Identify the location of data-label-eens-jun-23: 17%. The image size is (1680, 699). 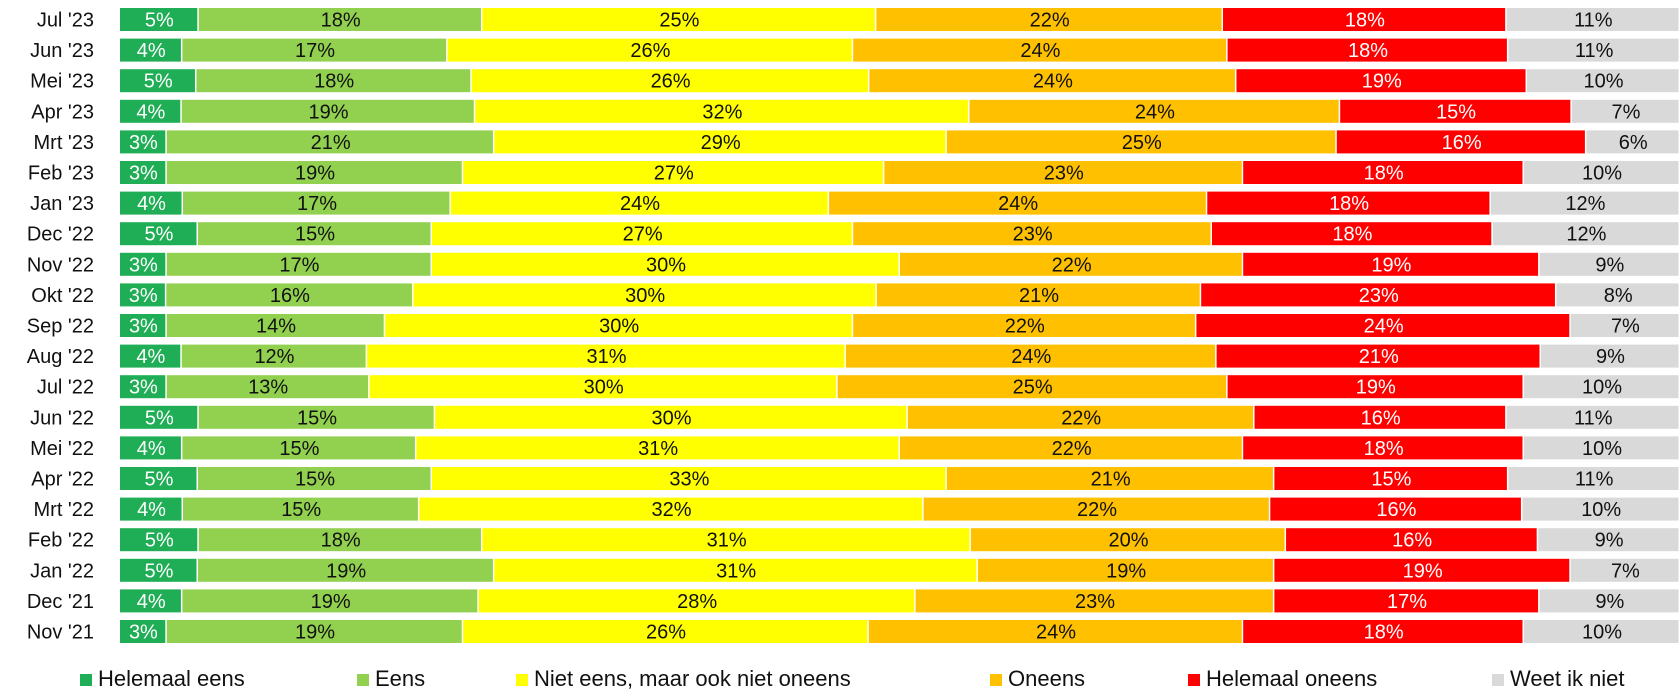
(315, 51).